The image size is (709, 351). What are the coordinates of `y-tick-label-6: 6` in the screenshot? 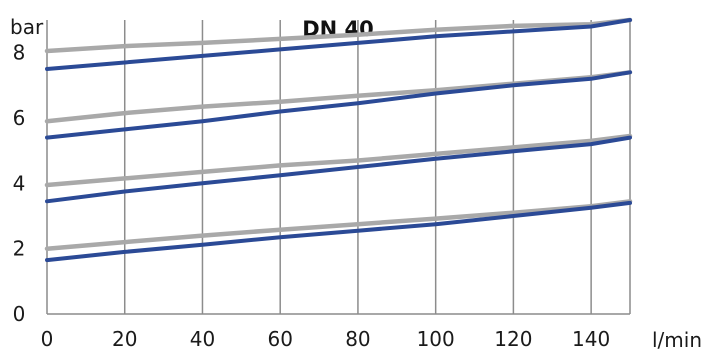 It's located at (19, 118).